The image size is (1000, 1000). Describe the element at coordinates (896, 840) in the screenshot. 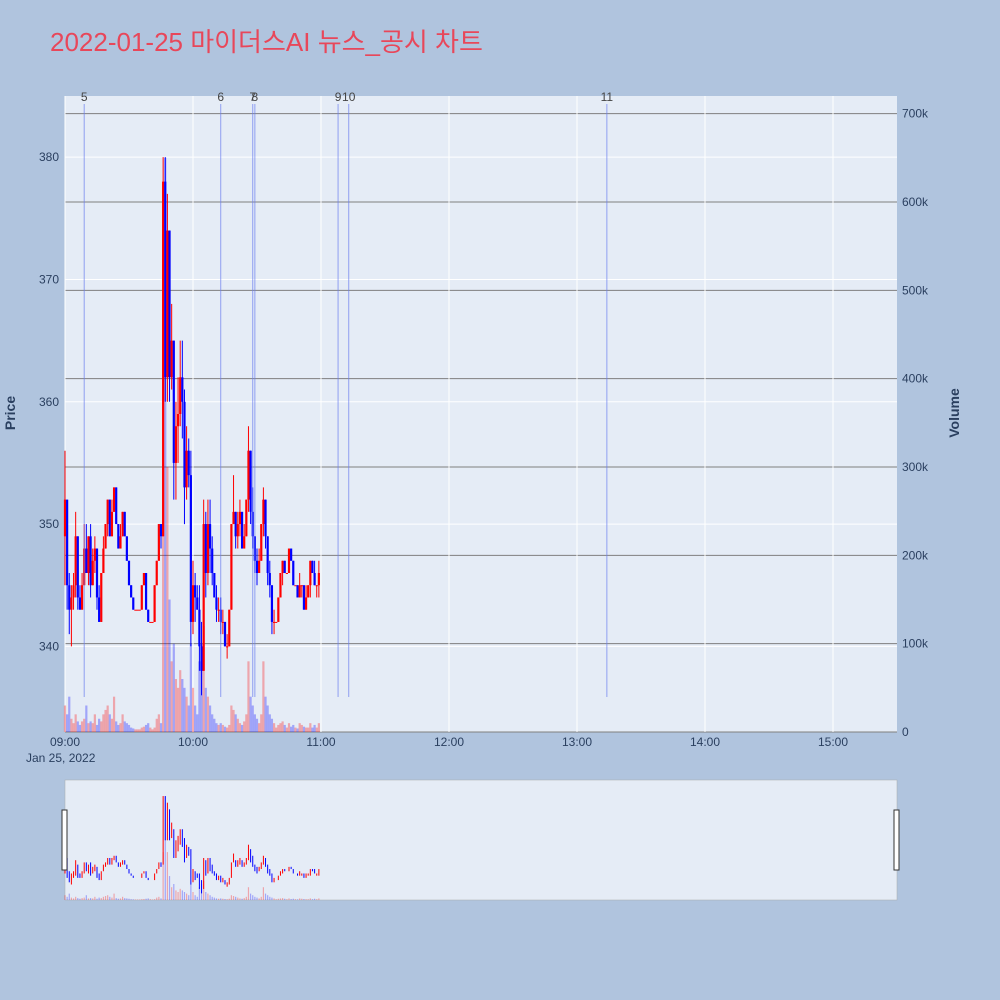

I see `rangeslider-handle-right` at that location.